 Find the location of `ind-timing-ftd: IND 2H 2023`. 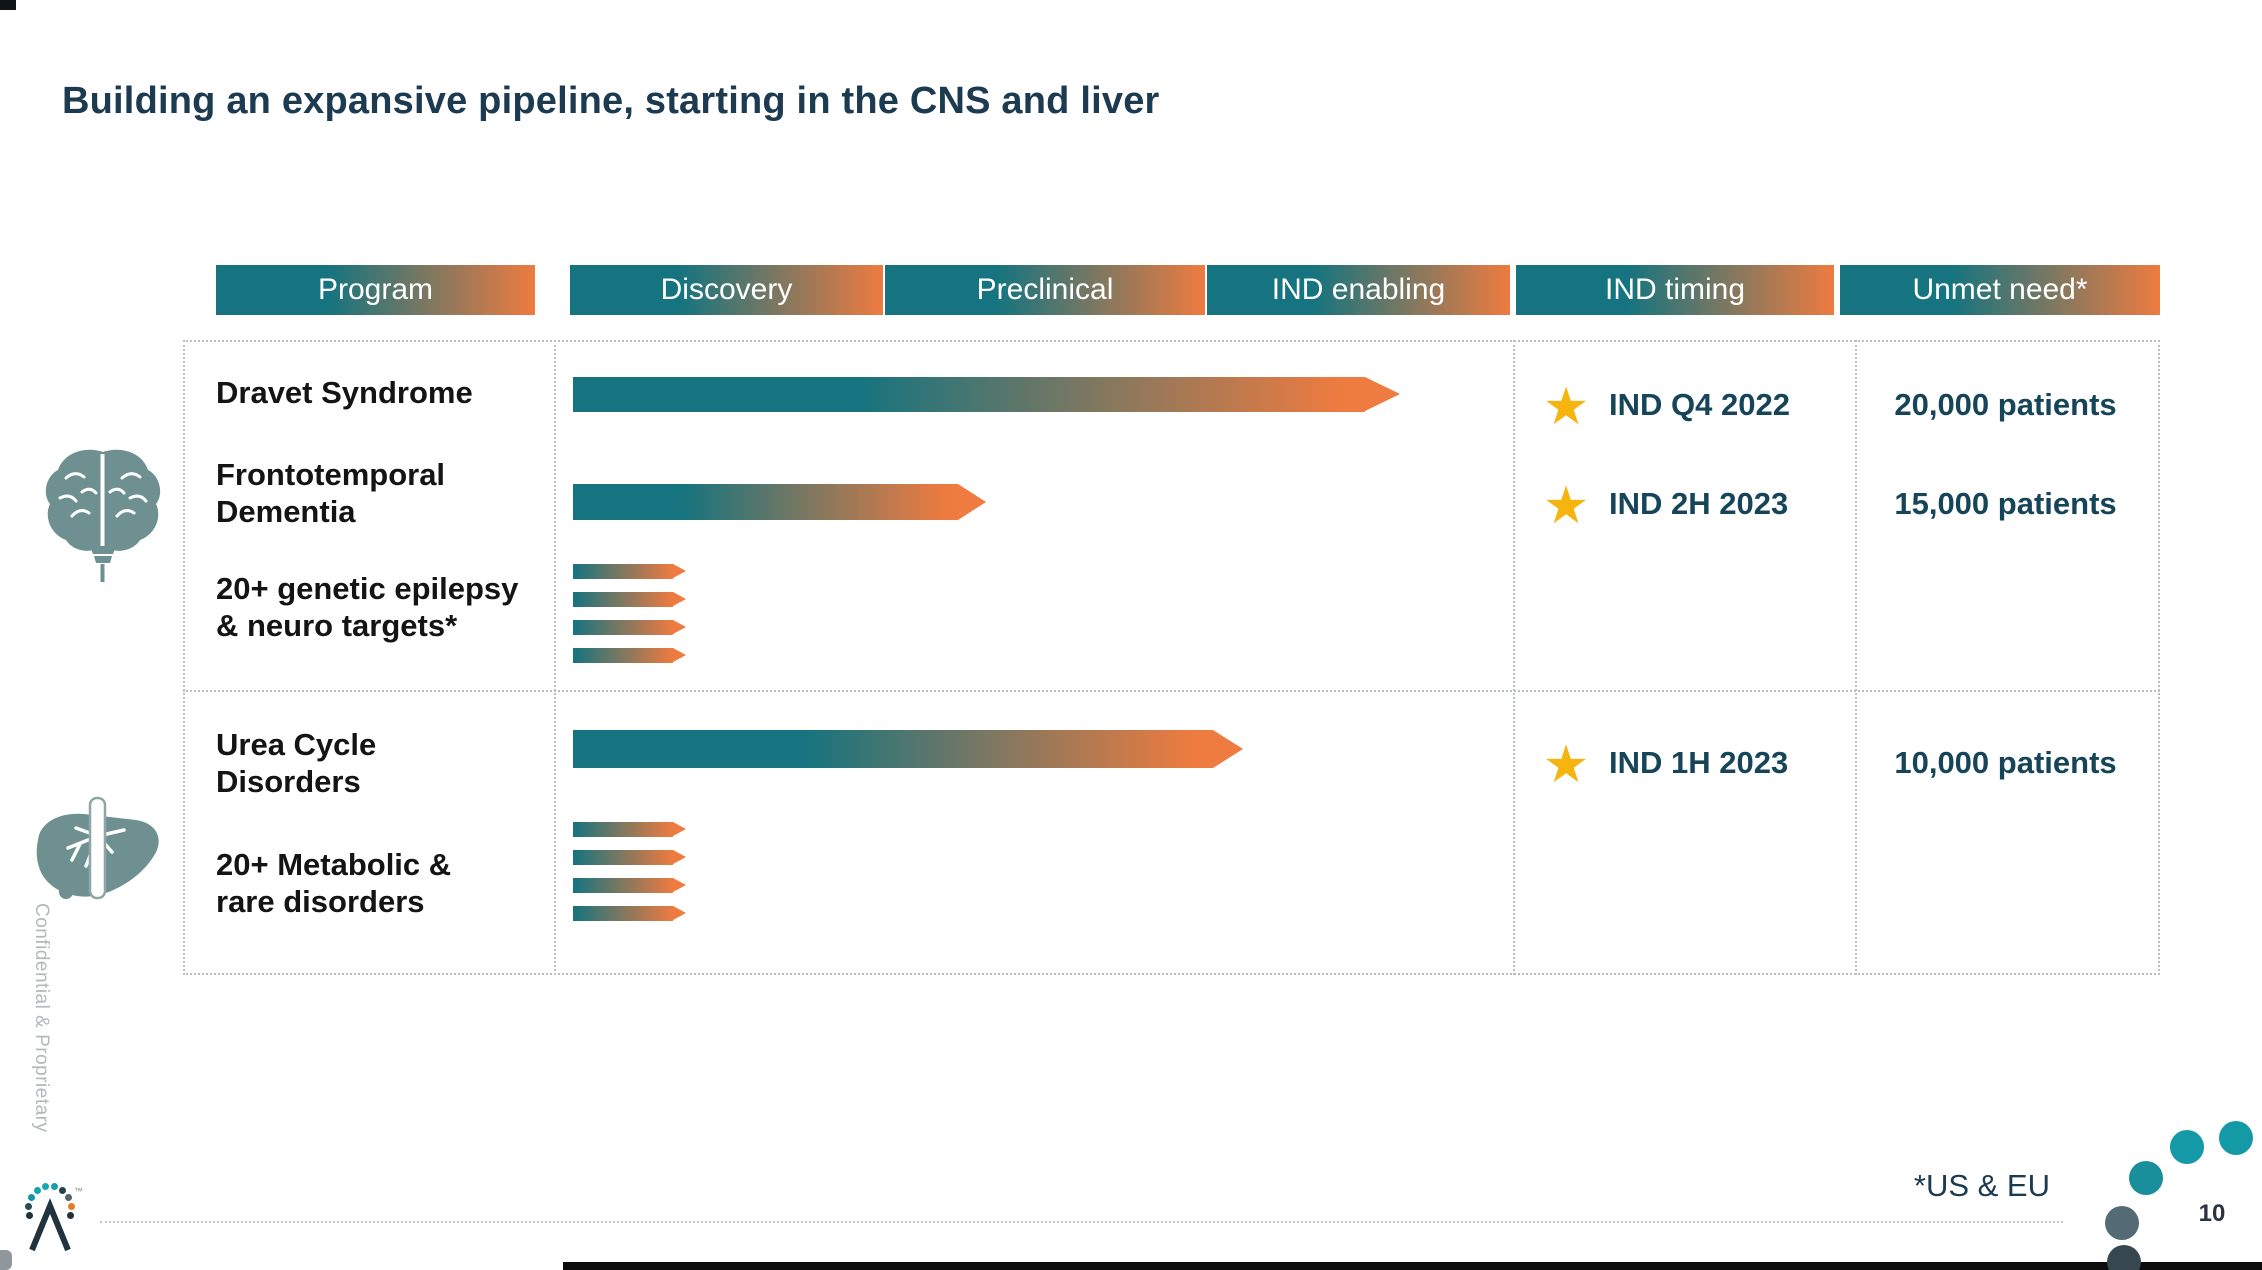

ind-timing-ftd: IND 2H 2023 is located at coordinates (1699, 503).